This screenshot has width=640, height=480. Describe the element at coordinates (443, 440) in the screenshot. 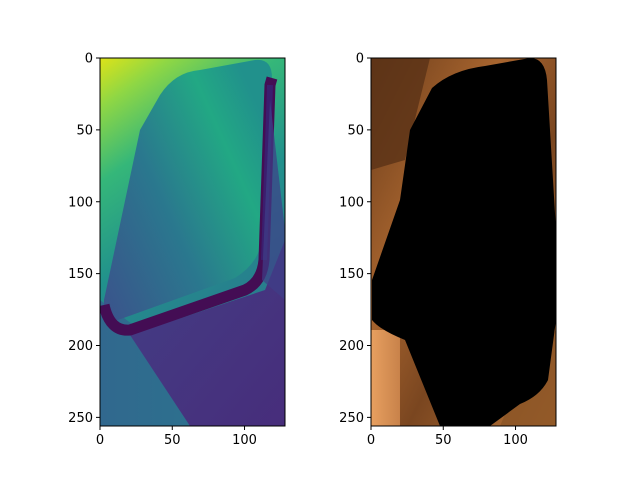

I see `right-xtick-label: 50` at that location.